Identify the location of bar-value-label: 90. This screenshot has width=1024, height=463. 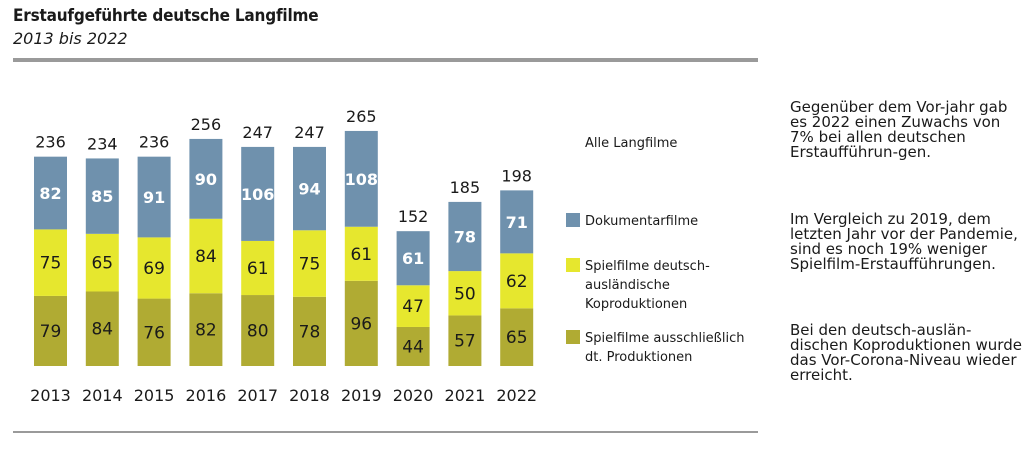
(206, 179).